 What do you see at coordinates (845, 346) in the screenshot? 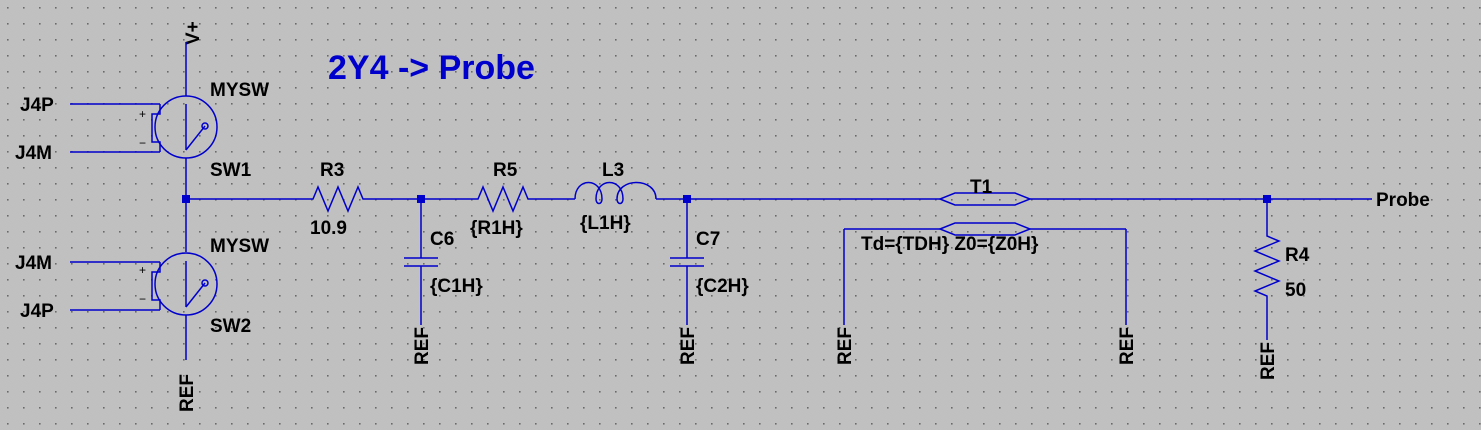
I see `ground-label-t1-left: REF` at bounding box center [845, 346].